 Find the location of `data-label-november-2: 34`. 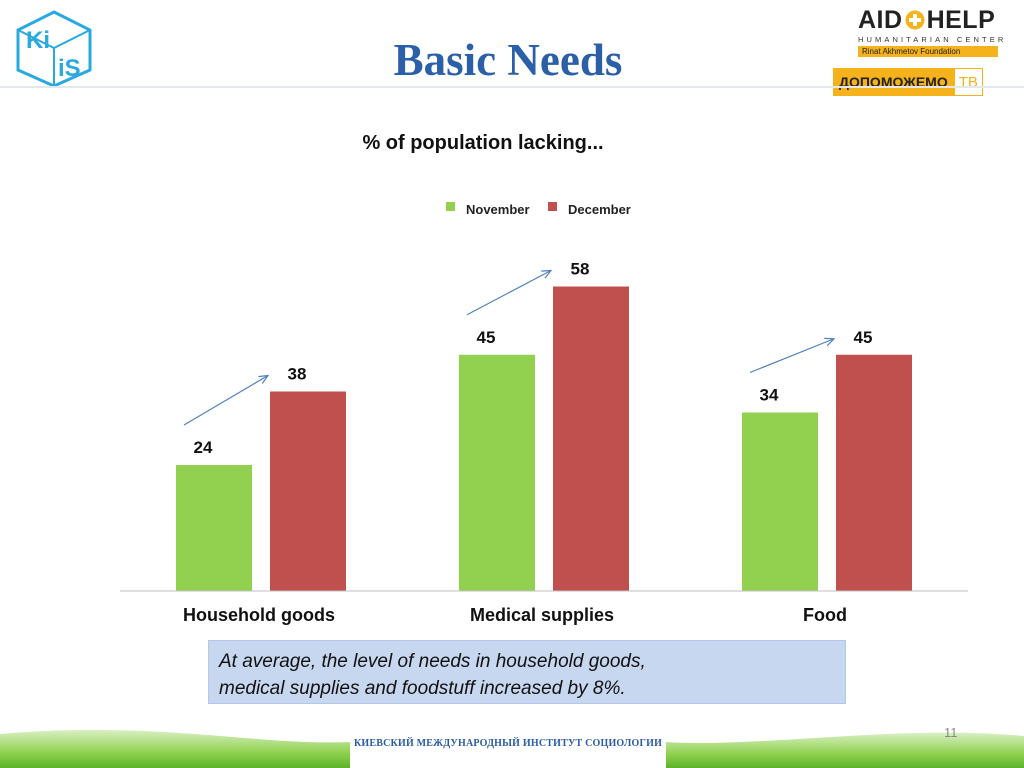

data-label-november-2: 34 is located at coordinates (769, 395).